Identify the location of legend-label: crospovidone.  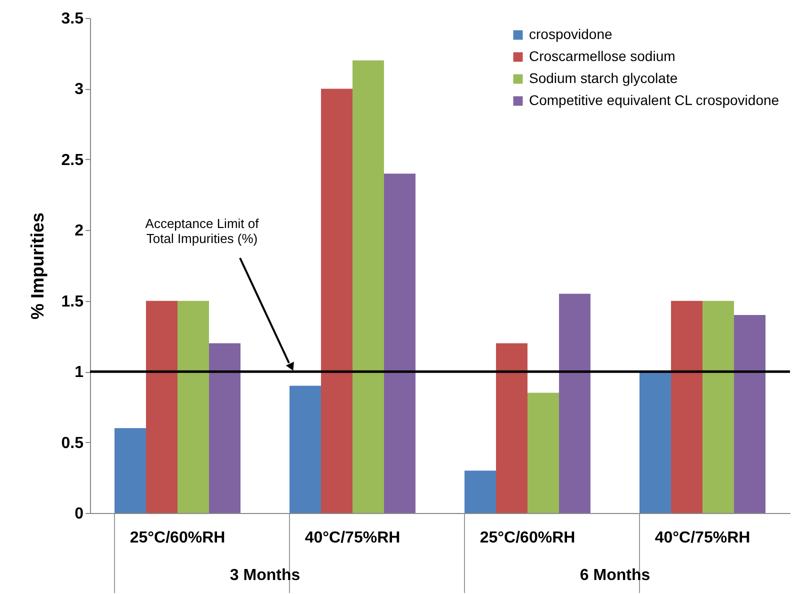
(570, 34).